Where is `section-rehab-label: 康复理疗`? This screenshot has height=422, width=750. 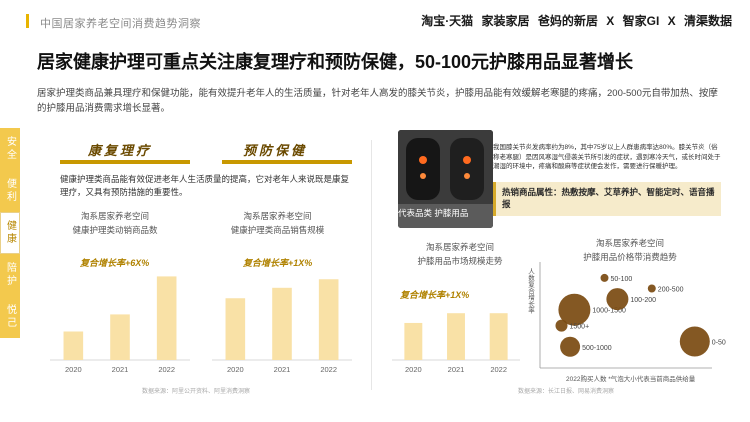
section-rehab-label: 康复理疗 is located at coordinates (120, 150).